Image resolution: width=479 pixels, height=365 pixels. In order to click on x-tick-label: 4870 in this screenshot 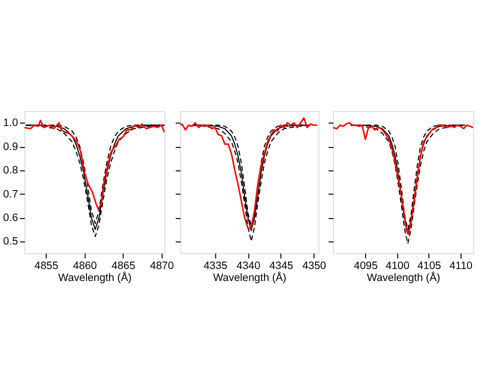, I will do `click(162, 266)`.